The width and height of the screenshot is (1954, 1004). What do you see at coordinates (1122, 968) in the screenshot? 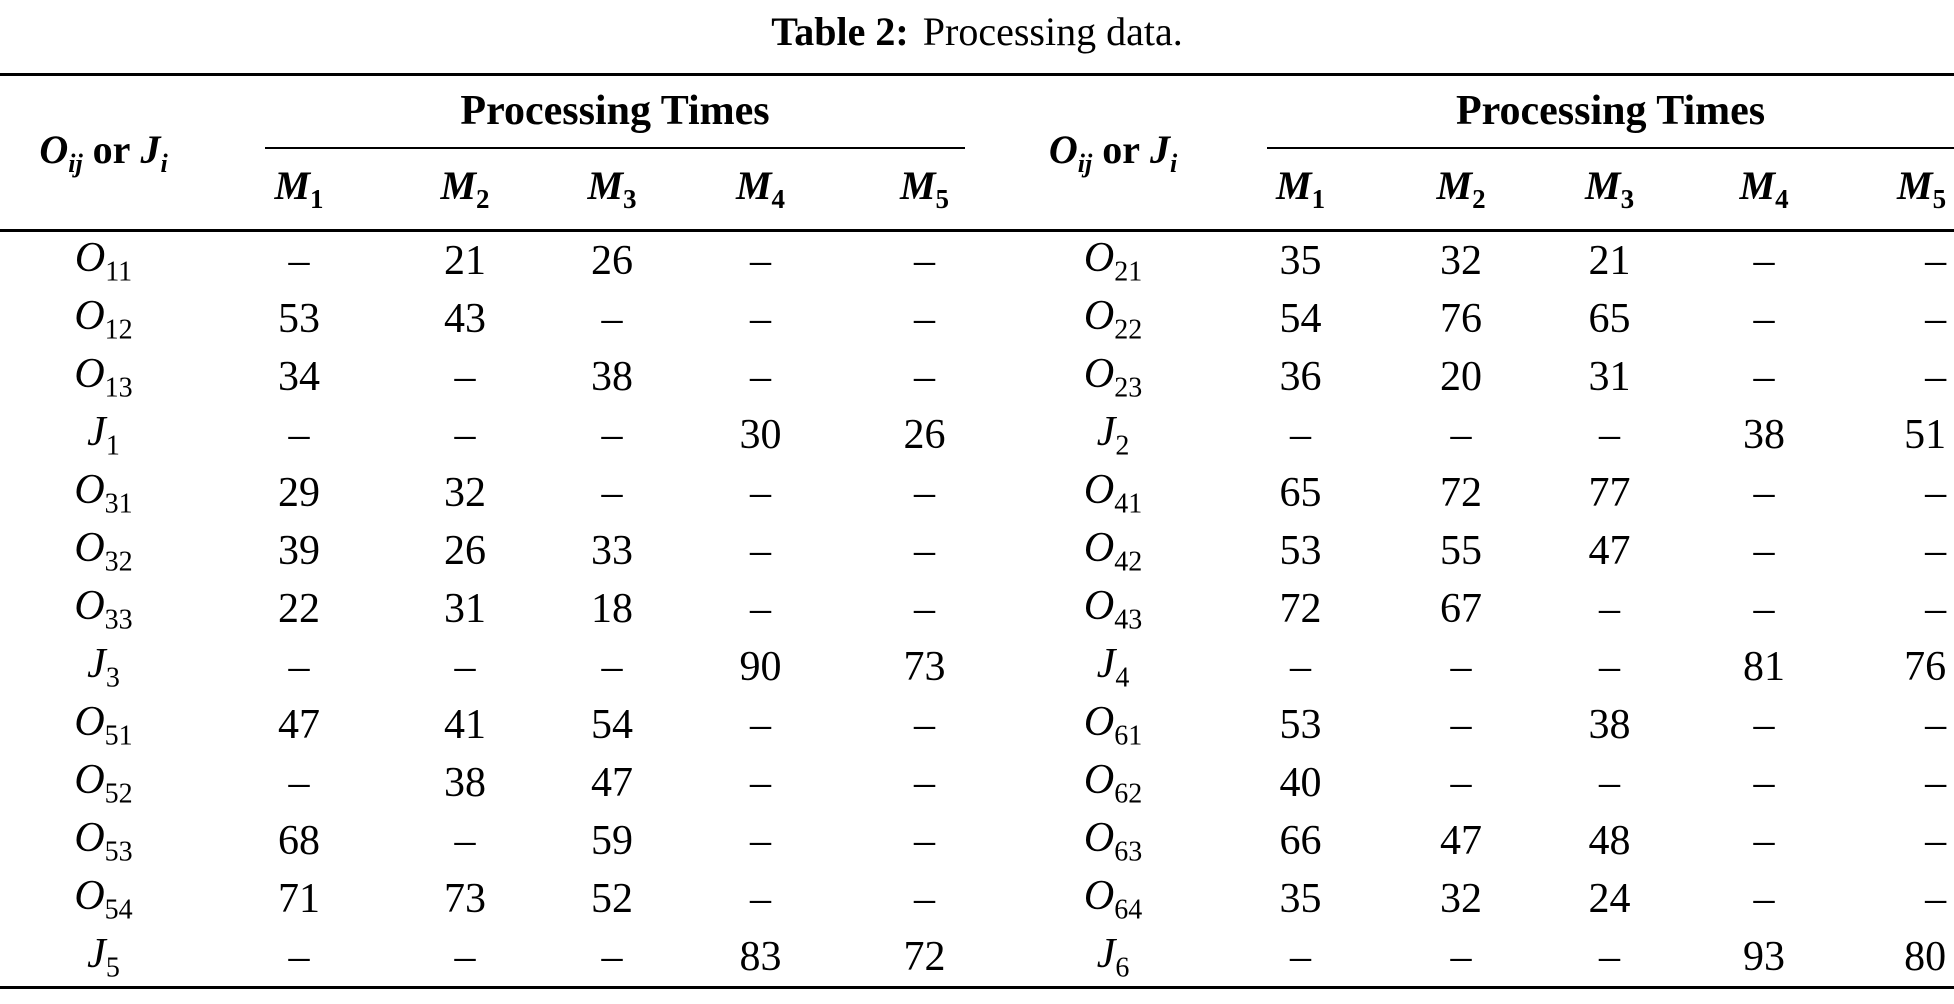
I see `row-label-subscript: 6` at bounding box center [1122, 968].